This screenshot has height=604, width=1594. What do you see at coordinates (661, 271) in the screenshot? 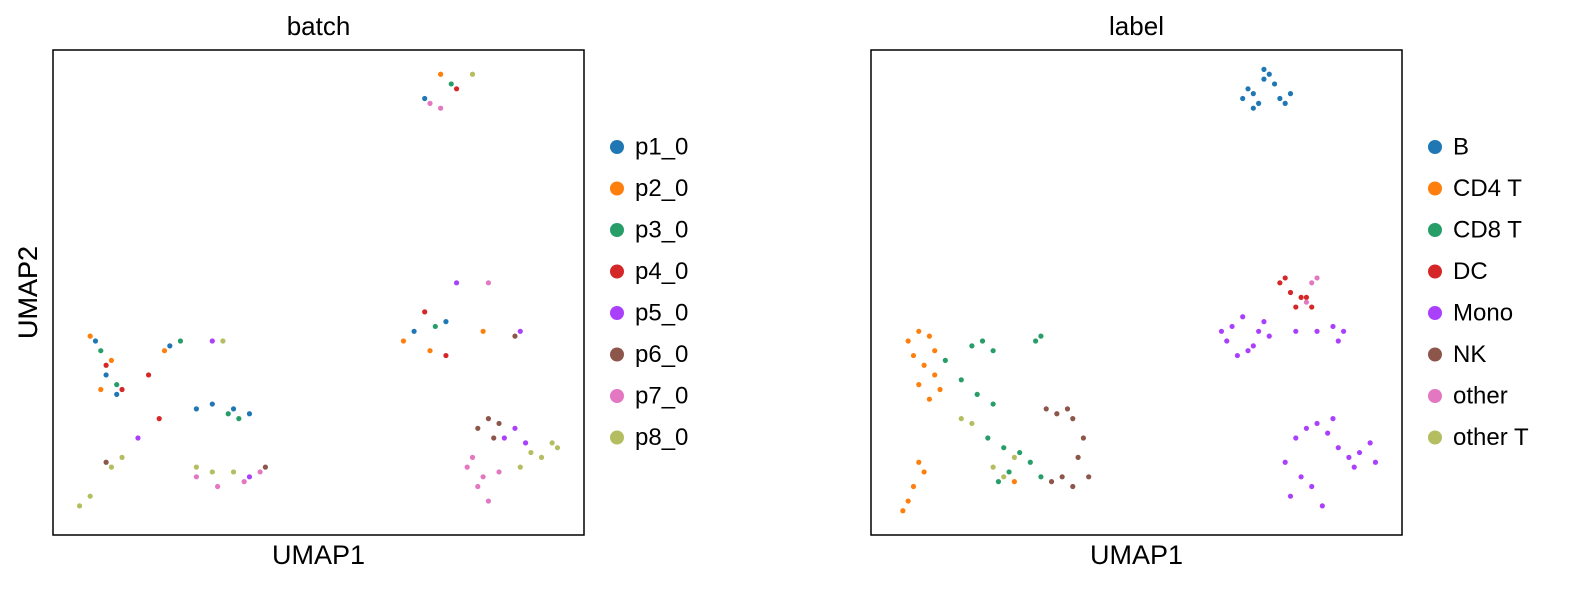
I see `legend-label: p4_0` at bounding box center [661, 271].